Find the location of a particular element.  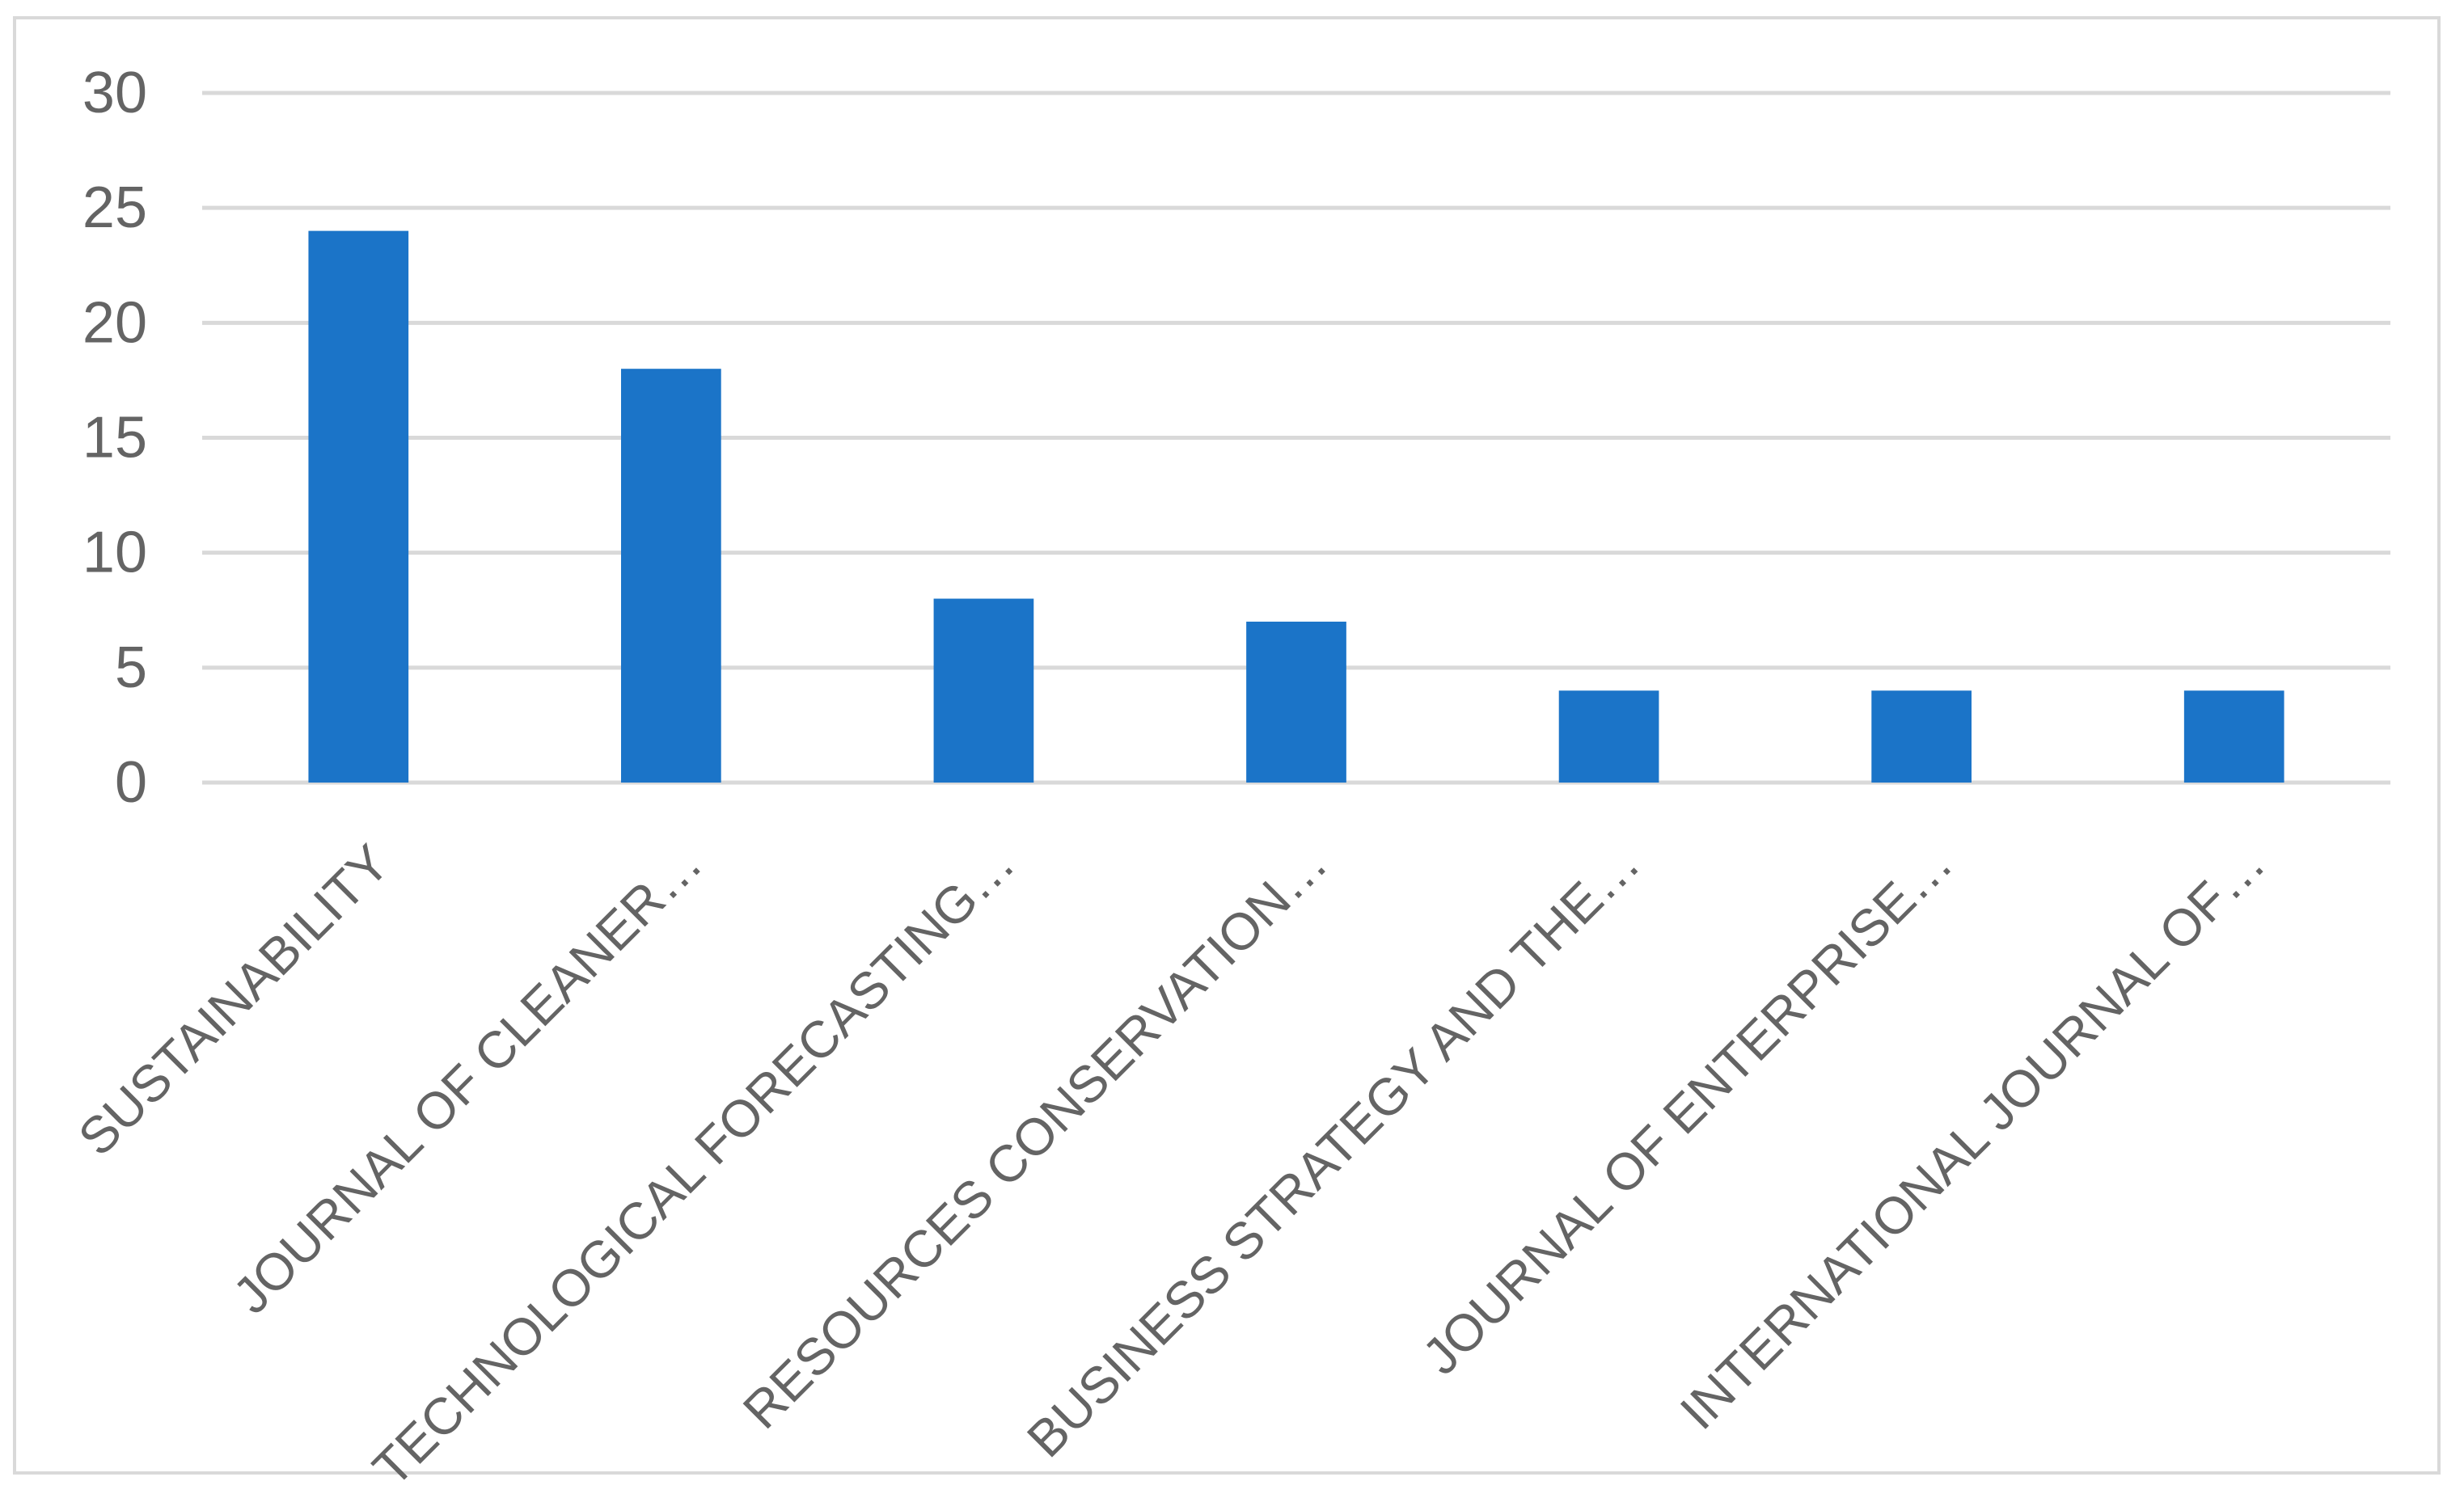

y-tick-label: 0 is located at coordinates (131, 782).